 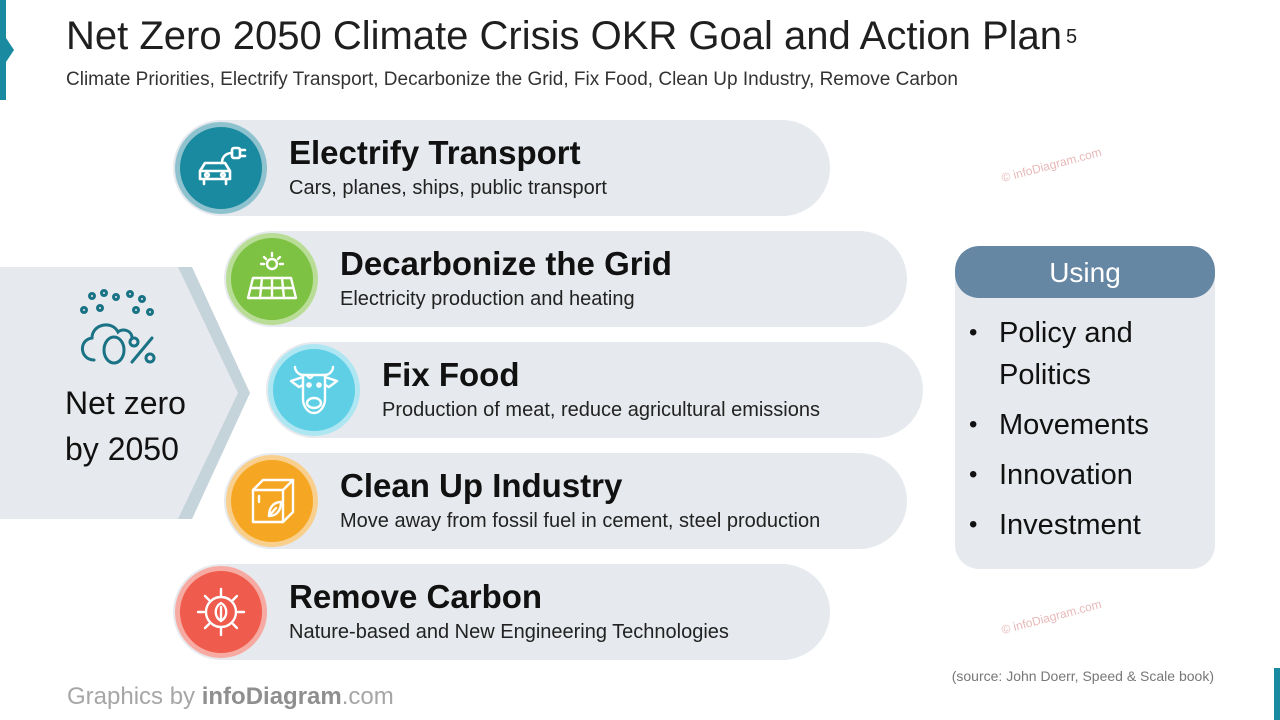 I want to click on goal-chevron, so click(x=125, y=393).